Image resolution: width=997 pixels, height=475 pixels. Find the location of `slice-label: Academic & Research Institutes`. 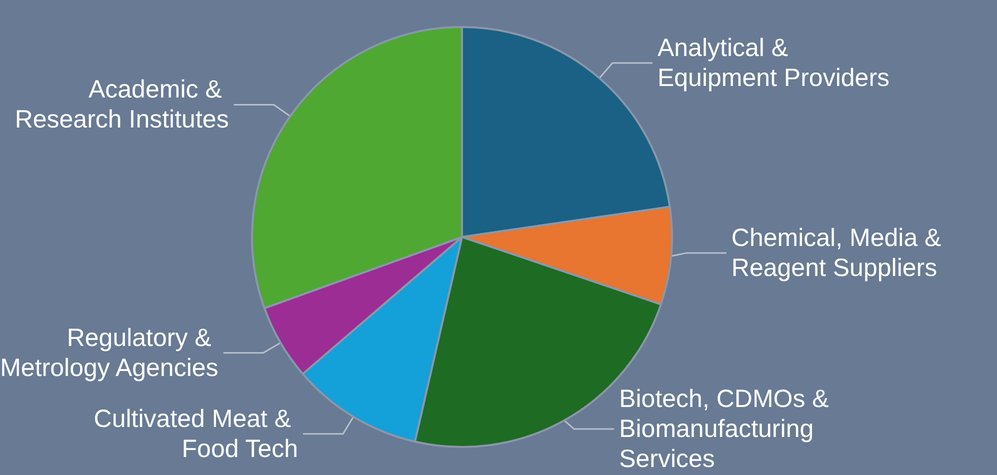

slice-label: Academic & Research Institutes is located at coordinates (121, 105).